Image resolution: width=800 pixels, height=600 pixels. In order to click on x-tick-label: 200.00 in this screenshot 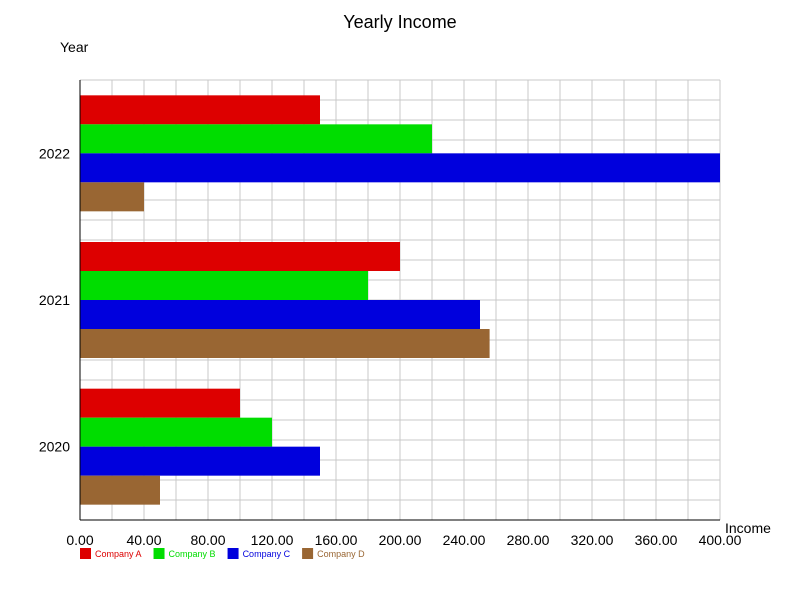, I will do `click(400, 540)`.